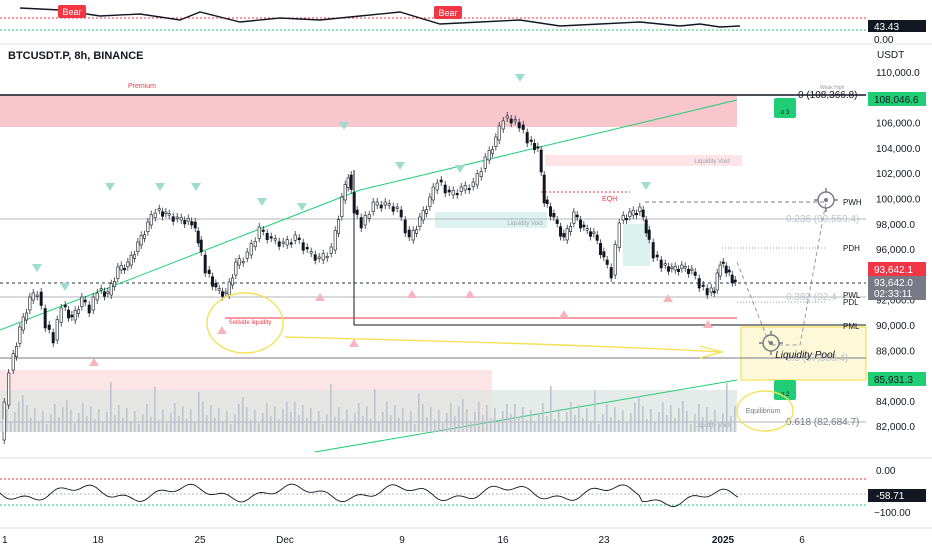 This screenshot has height=550, width=932. What do you see at coordinates (805, 355) in the screenshot?
I see `liquidity-pool-label: Liquidity Pool` at bounding box center [805, 355].